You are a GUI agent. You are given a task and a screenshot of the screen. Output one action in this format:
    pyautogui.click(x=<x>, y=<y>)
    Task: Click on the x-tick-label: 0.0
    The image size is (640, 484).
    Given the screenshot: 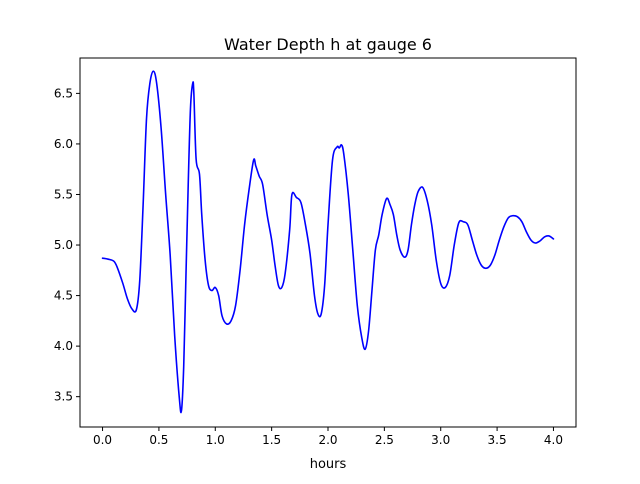 What is the action you would take?
    pyautogui.click(x=102, y=440)
    